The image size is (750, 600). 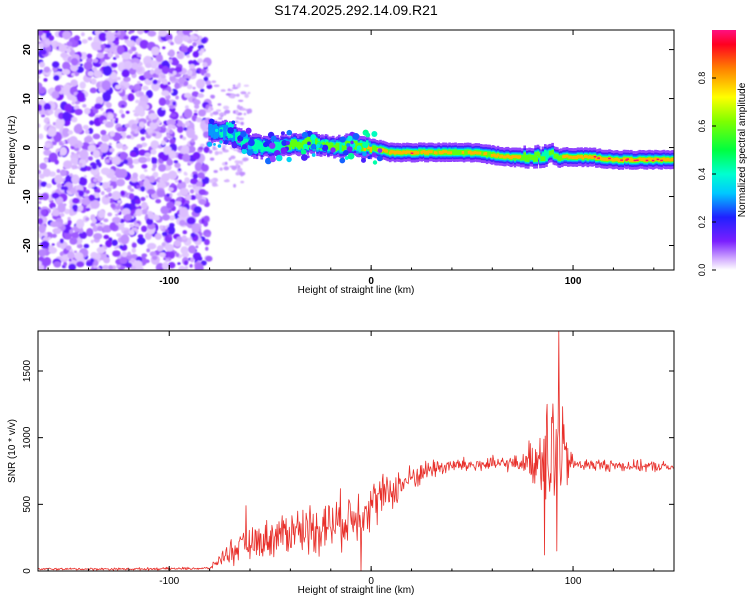 What do you see at coordinates (702, 174) in the screenshot?
I see `colorbar-tick-label: 0.4` at bounding box center [702, 174].